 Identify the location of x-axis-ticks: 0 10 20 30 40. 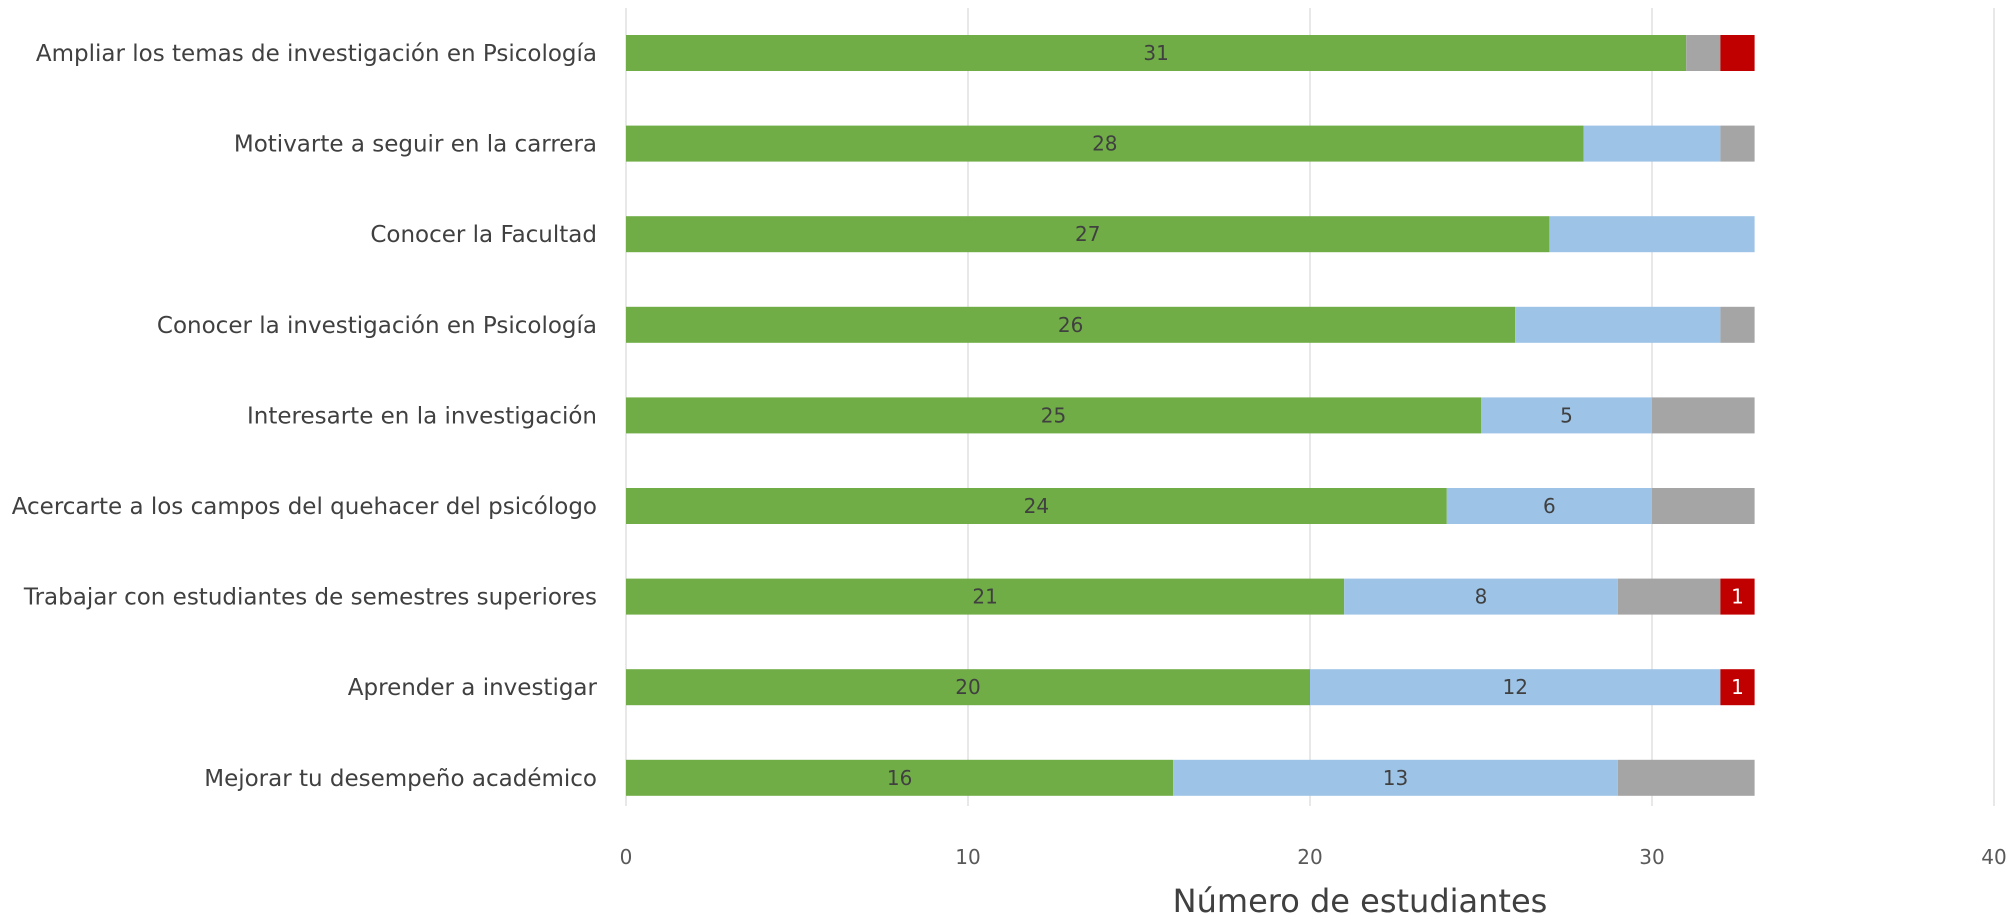
(1313, 857).